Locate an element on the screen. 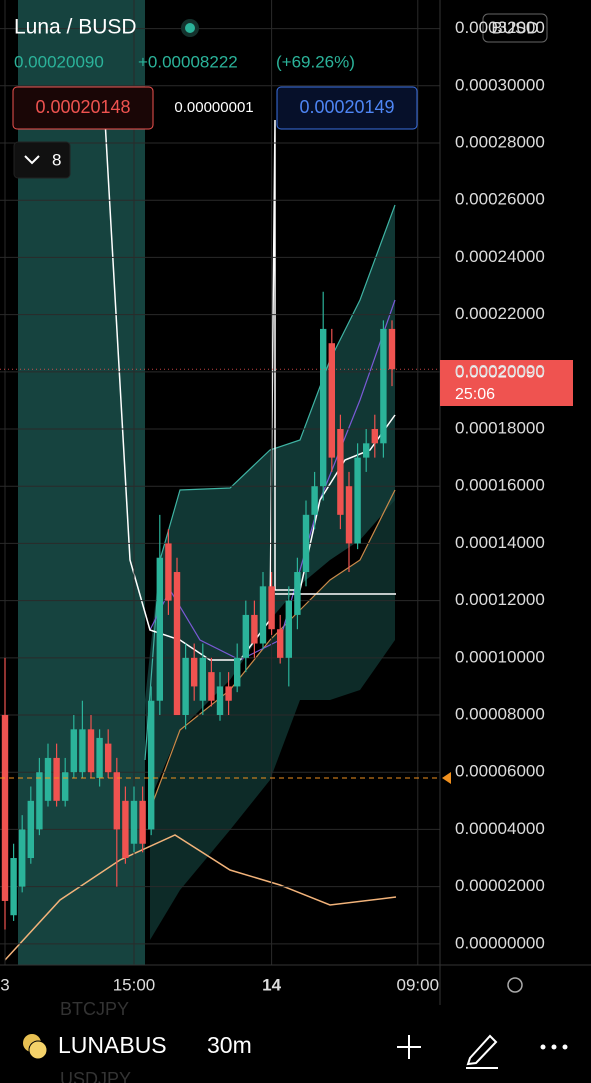 This screenshot has height=1083, width=591. price-change: +0.00008222 is located at coordinates (188, 61).